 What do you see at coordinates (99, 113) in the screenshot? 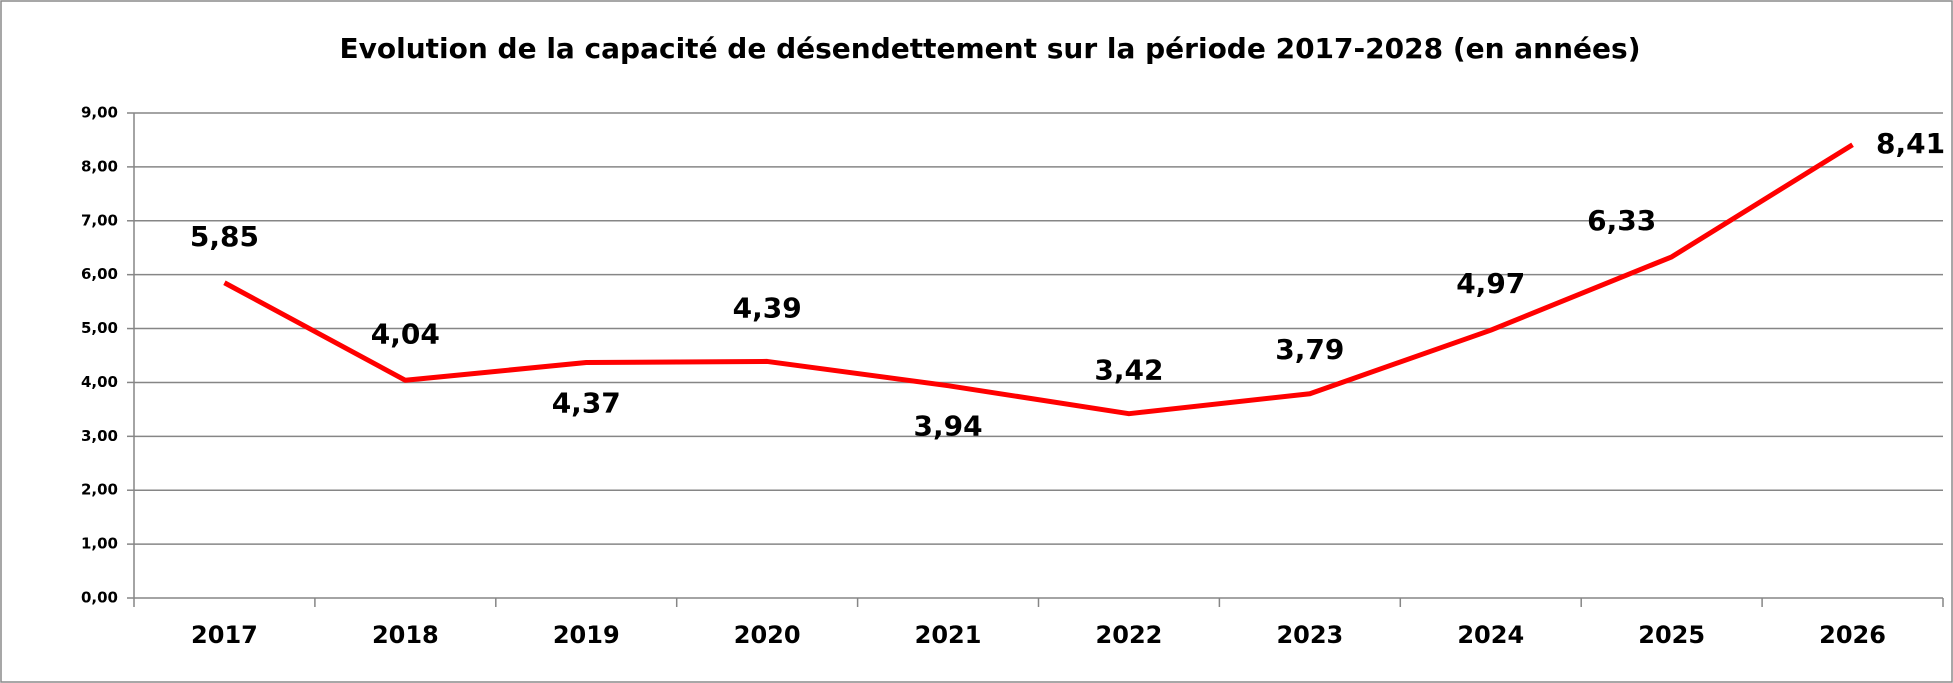
I see `y-tick-label: 9,00` at bounding box center [99, 113].